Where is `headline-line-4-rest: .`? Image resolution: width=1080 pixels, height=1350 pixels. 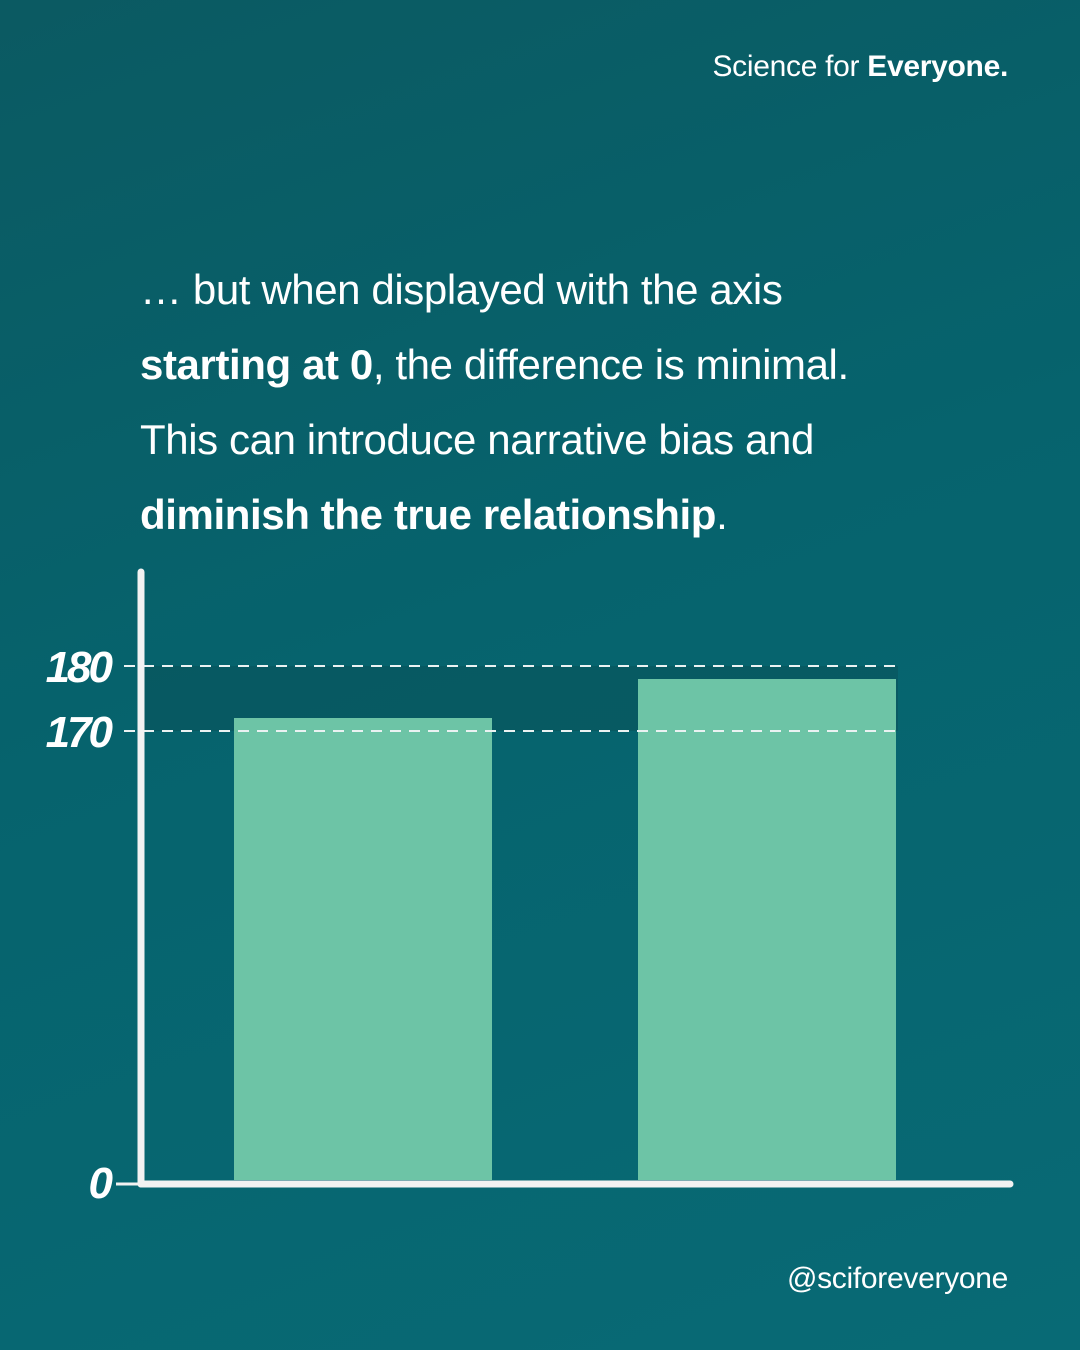
headline-line-4-rest: . is located at coordinates (722, 514).